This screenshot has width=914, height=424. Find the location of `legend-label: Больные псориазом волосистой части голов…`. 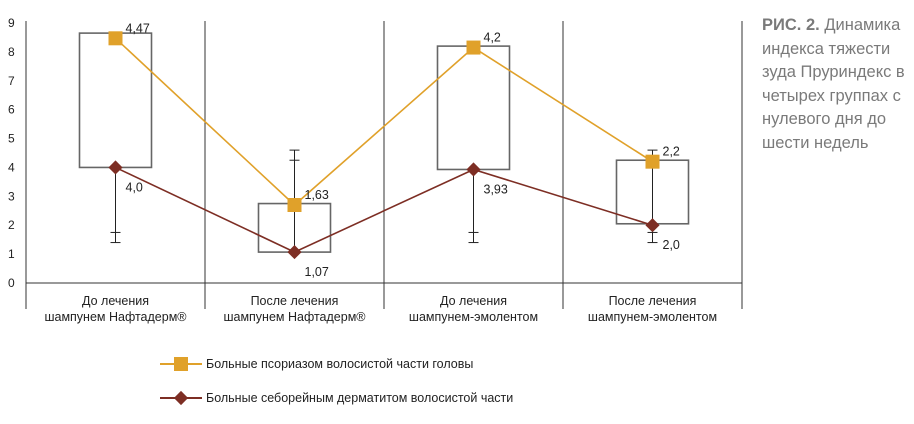

legend-label: Больные псориазом волосистой части голов… is located at coordinates (340, 364).